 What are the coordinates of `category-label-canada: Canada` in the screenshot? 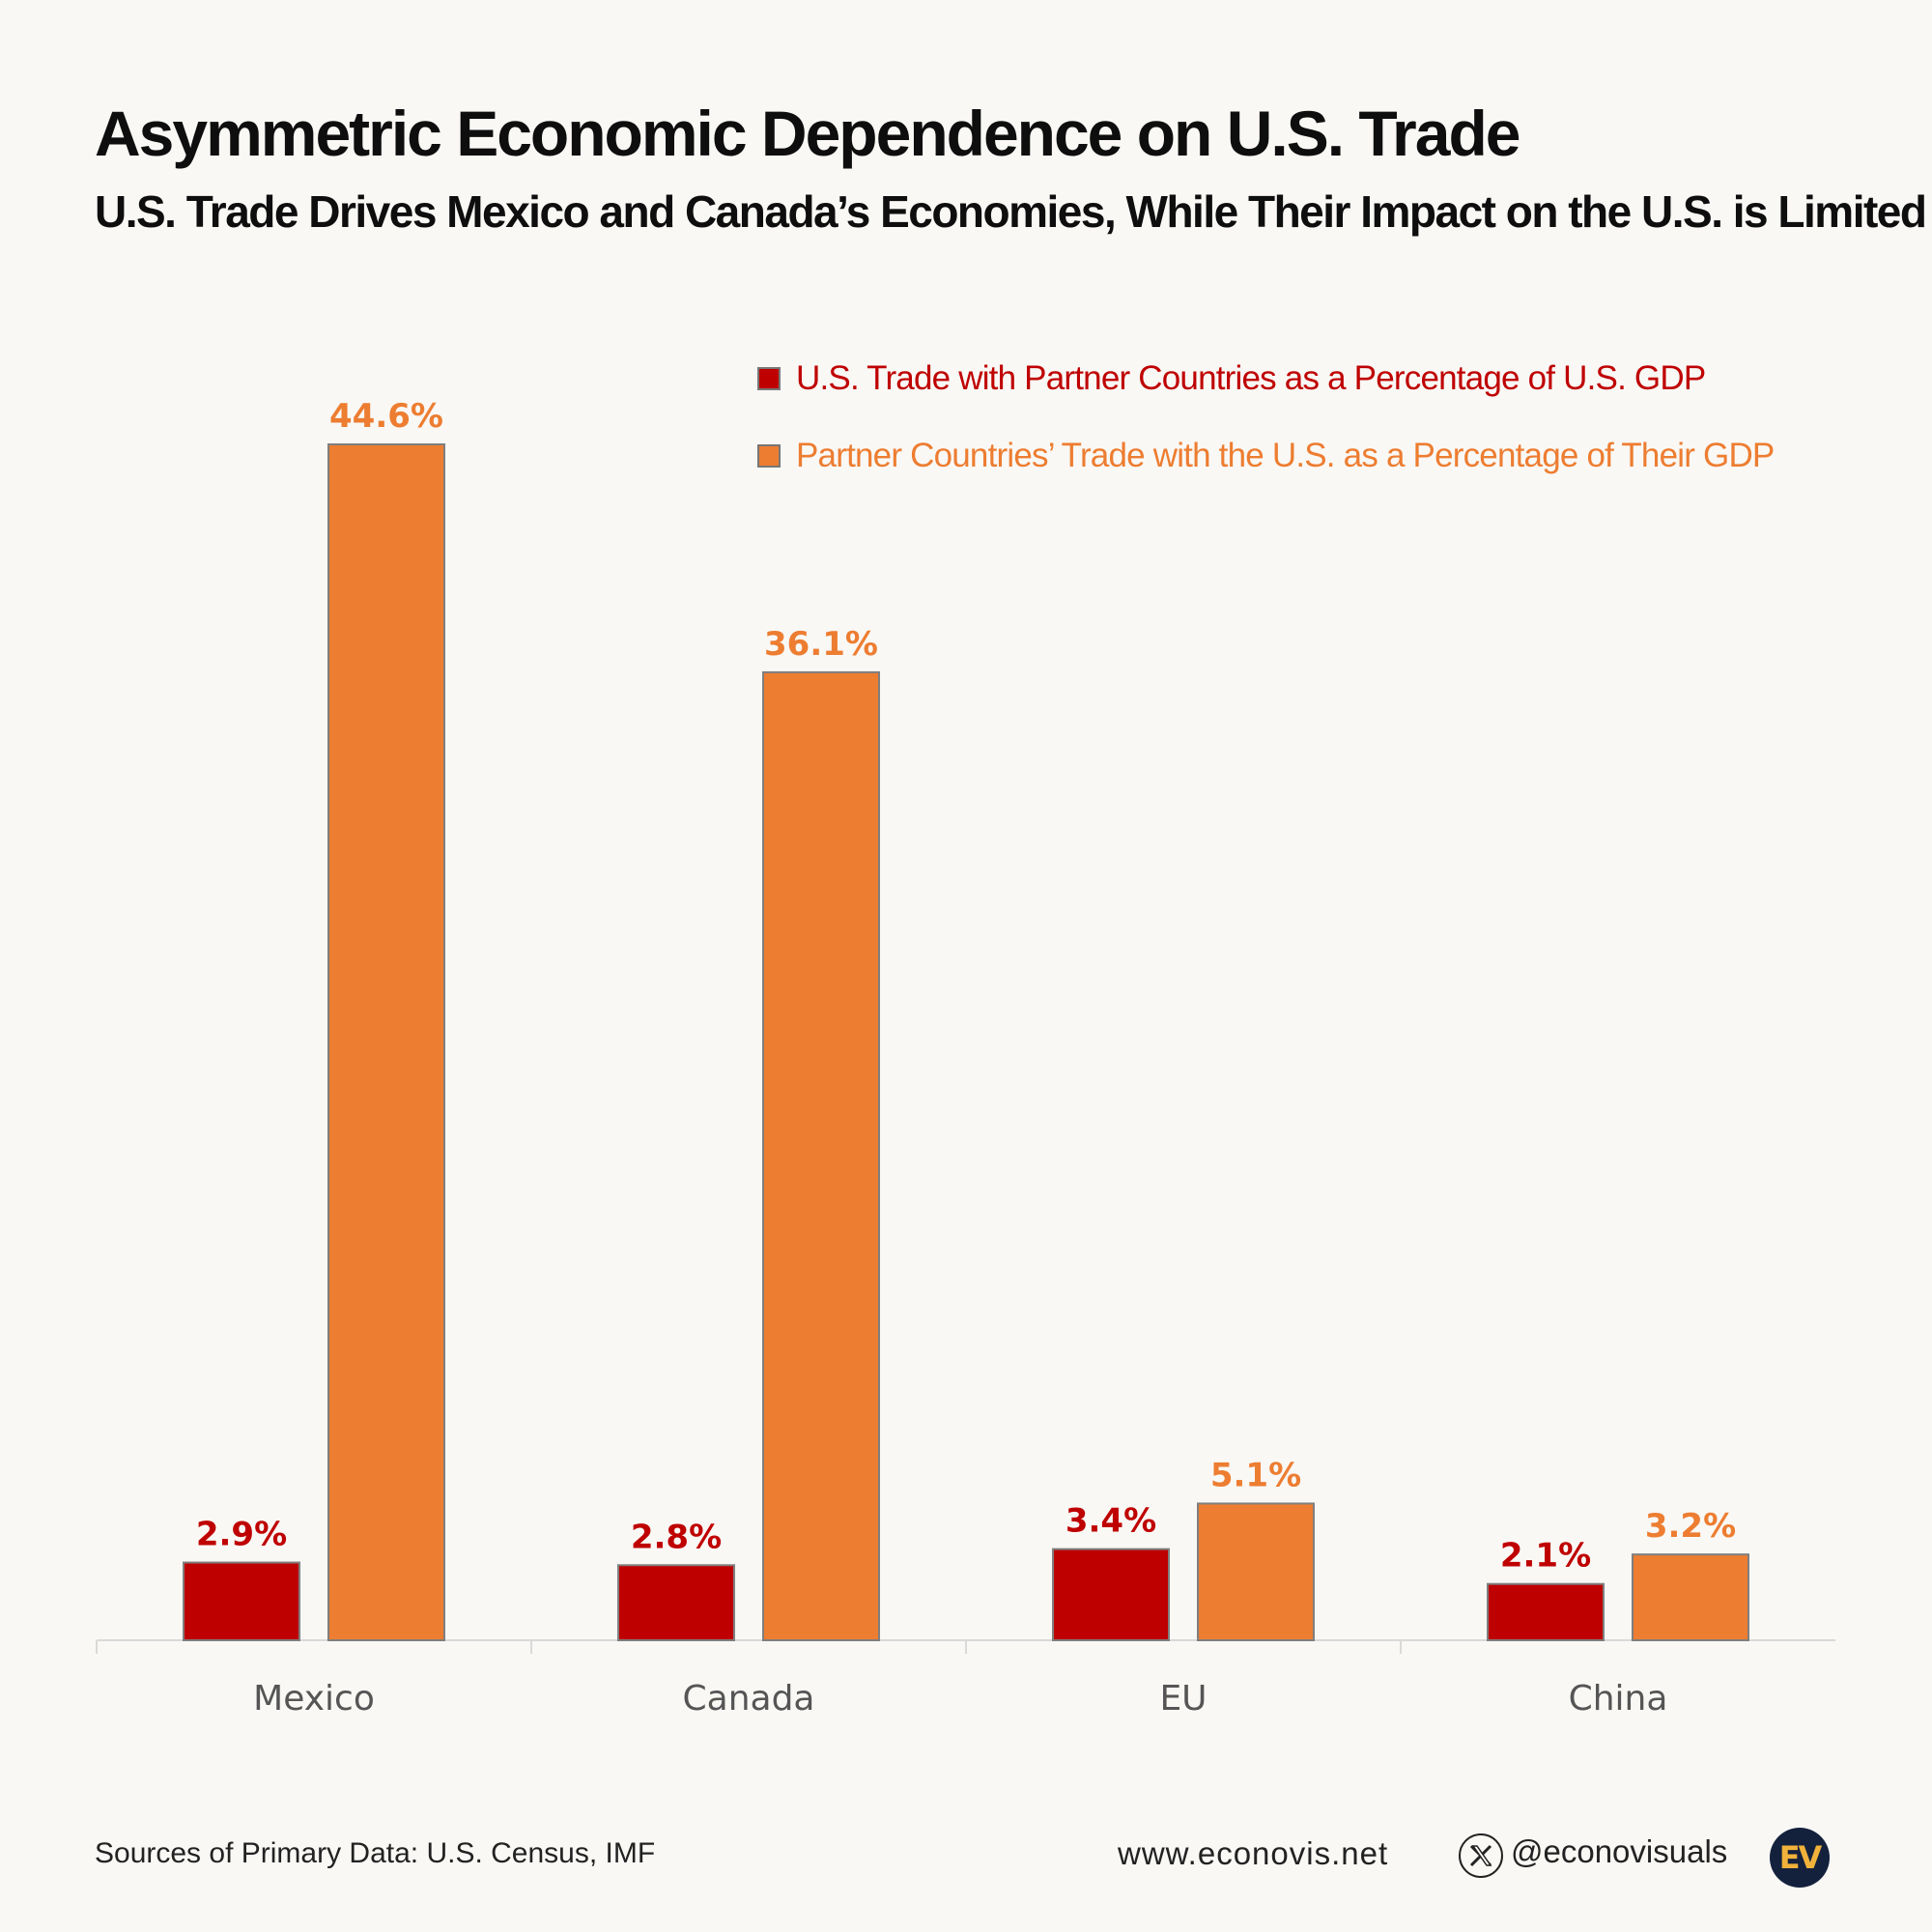 It's located at (749, 1699).